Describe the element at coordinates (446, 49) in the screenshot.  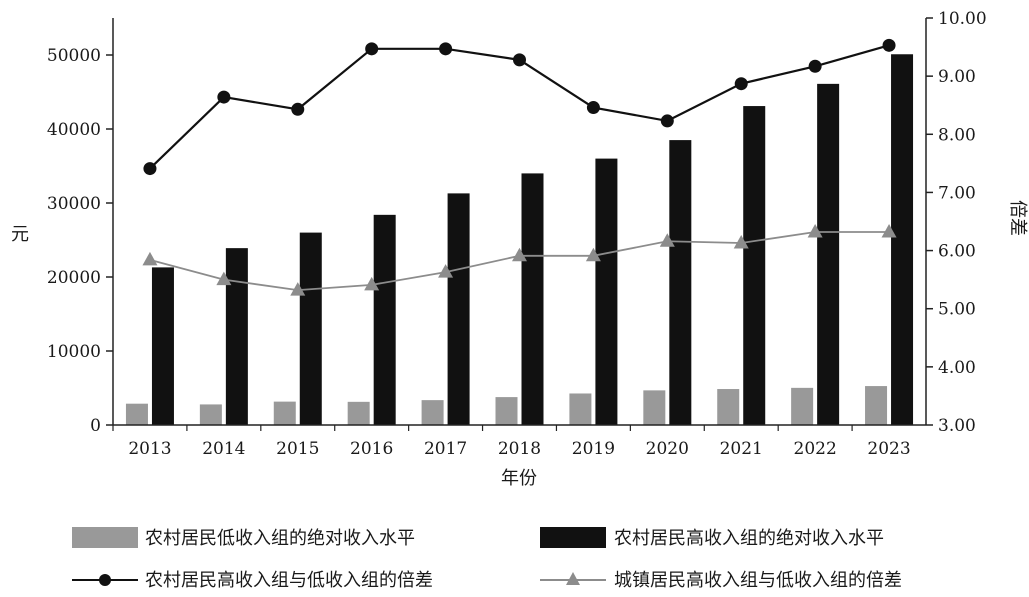
I see `point-rural-2017` at that location.